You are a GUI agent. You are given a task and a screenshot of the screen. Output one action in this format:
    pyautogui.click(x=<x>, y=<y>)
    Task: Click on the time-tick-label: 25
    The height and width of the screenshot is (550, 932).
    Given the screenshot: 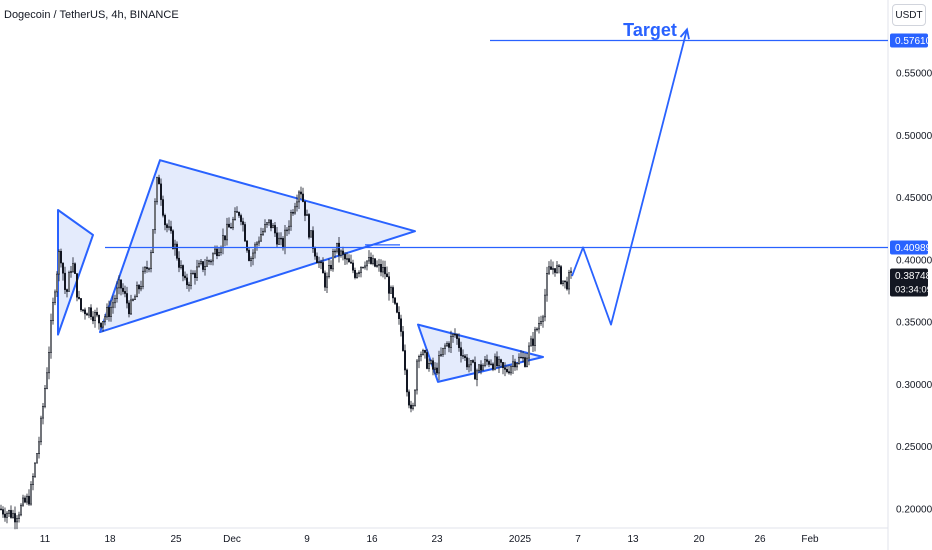 What is the action you would take?
    pyautogui.click(x=176, y=539)
    